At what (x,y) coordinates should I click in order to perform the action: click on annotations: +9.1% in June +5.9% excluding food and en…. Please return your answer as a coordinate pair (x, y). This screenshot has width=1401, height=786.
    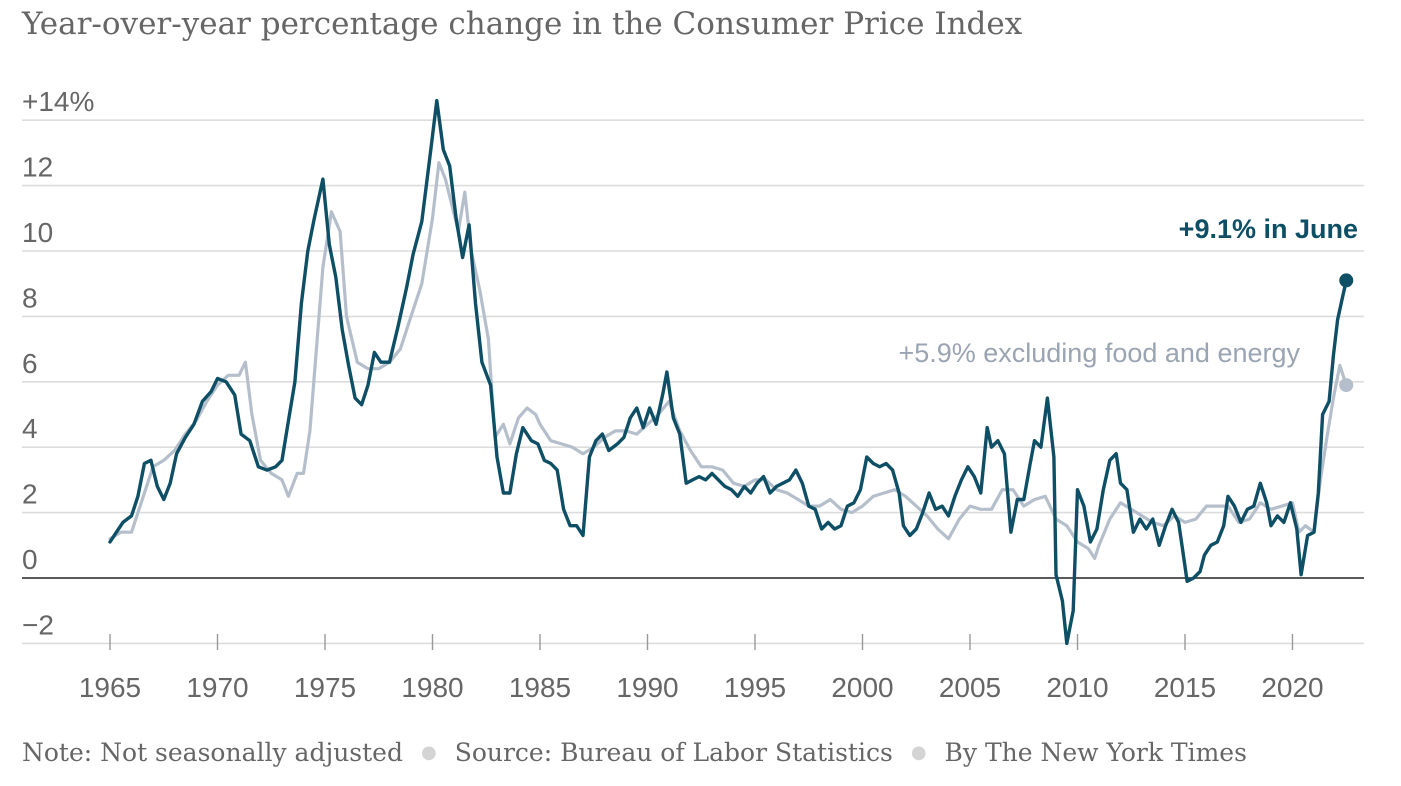
    Looking at the image, I should click on (1128, 303).